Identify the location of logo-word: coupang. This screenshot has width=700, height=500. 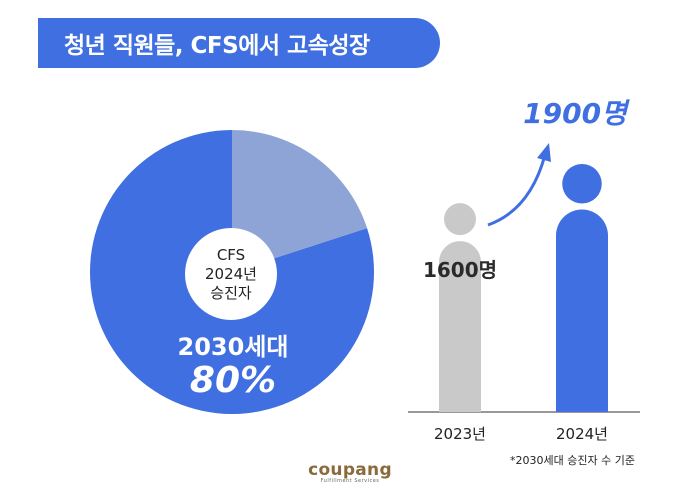
(350, 470).